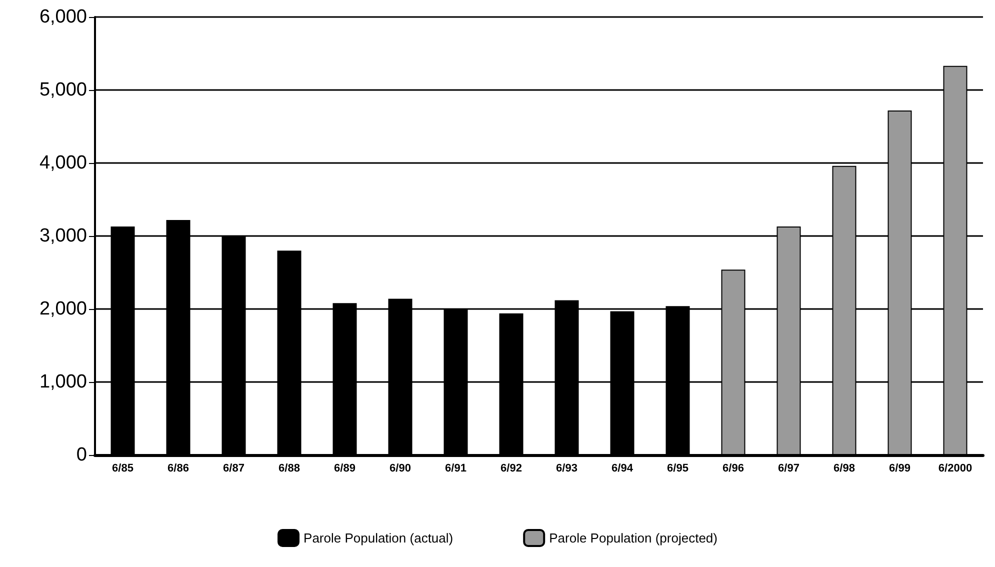  What do you see at coordinates (567, 468) in the screenshot?
I see `x-tick-label: 6/93` at bounding box center [567, 468].